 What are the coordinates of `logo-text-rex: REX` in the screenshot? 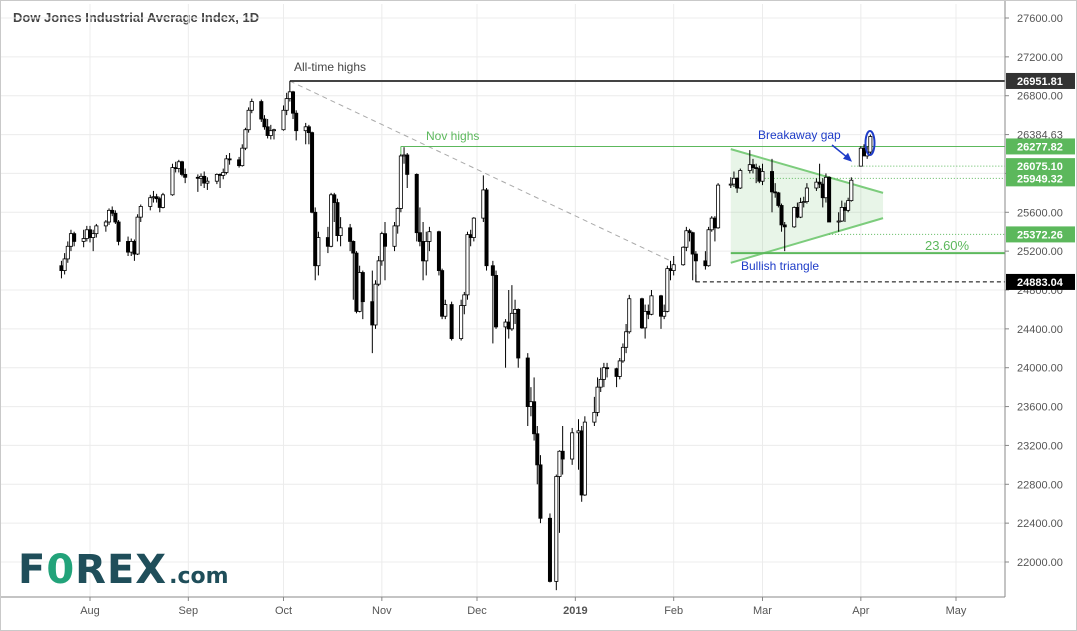 It's located at (121, 570).